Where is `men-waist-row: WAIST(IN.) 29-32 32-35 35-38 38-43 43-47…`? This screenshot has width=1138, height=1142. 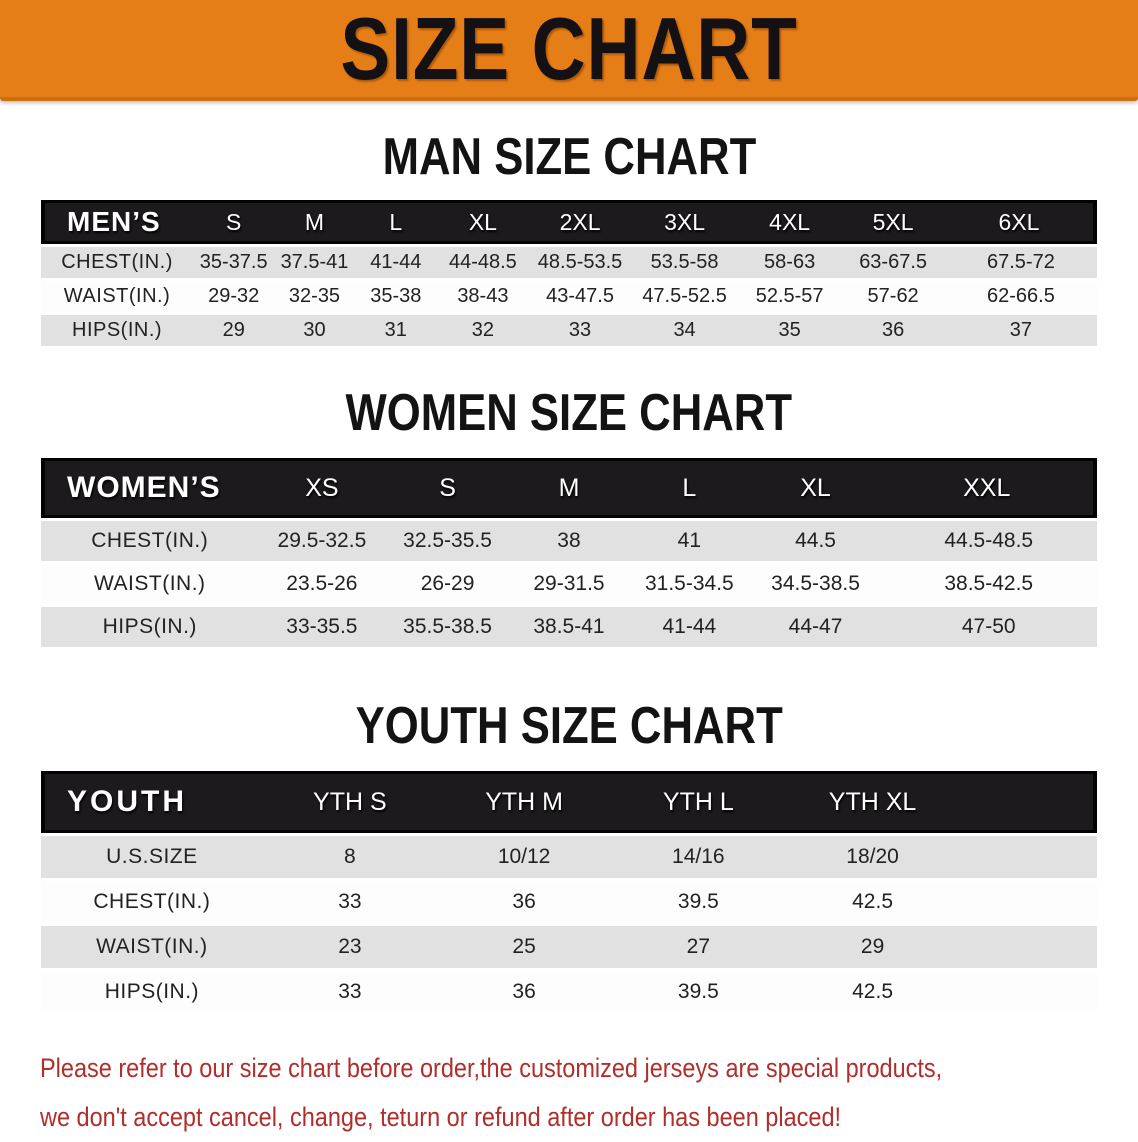 men-waist-row: WAIST(IN.) 29-32 32-35 35-38 38-43 43-47… is located at coordinates (569, 296).